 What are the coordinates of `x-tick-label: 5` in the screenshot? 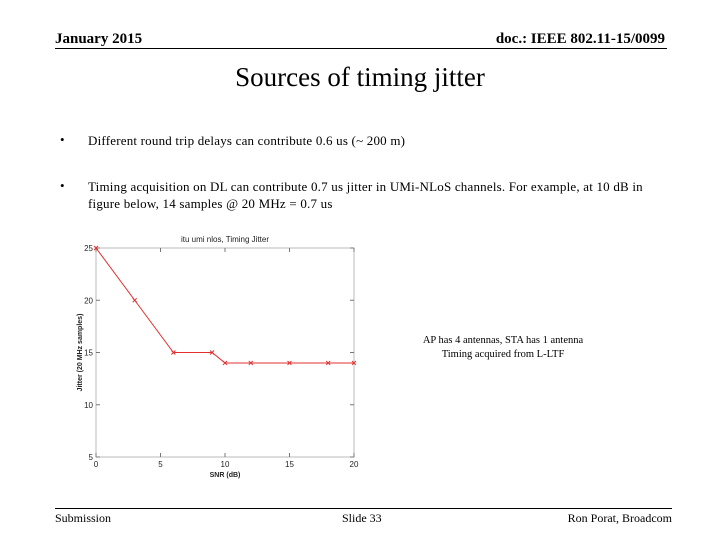 It's located at (160, 464).